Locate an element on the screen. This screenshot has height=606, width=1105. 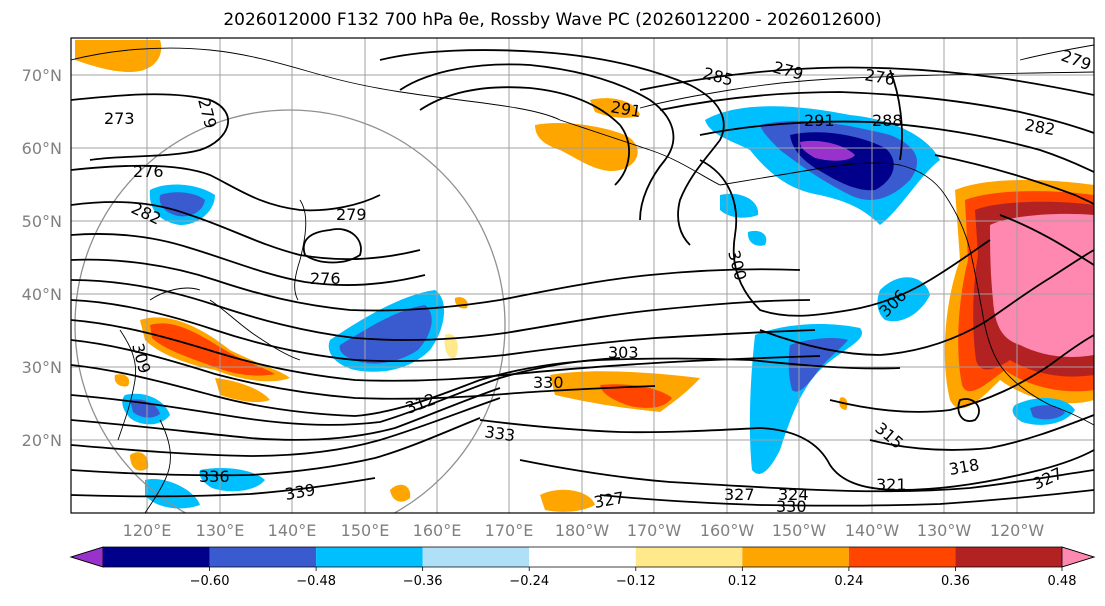
colorbar-extend-high is located at coordinates (1078, 557).